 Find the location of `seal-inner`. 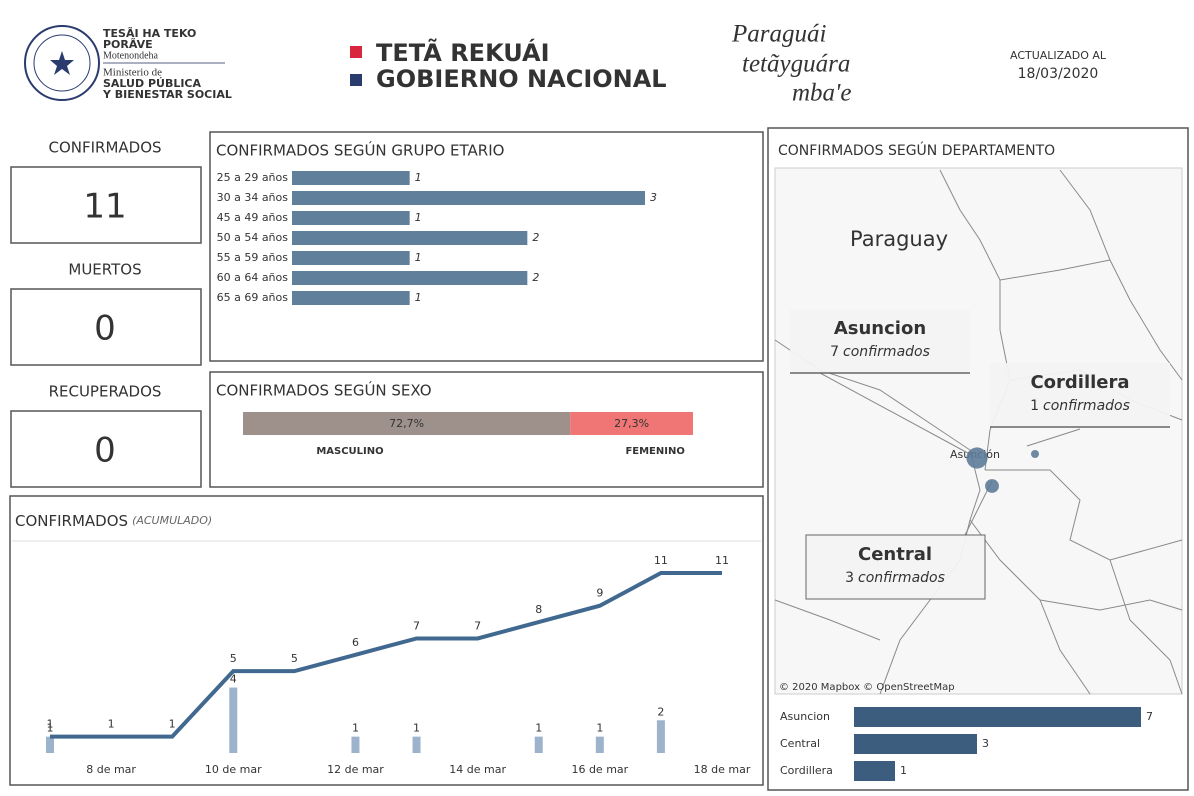

seal-inner is located at coordinates (62, 63).